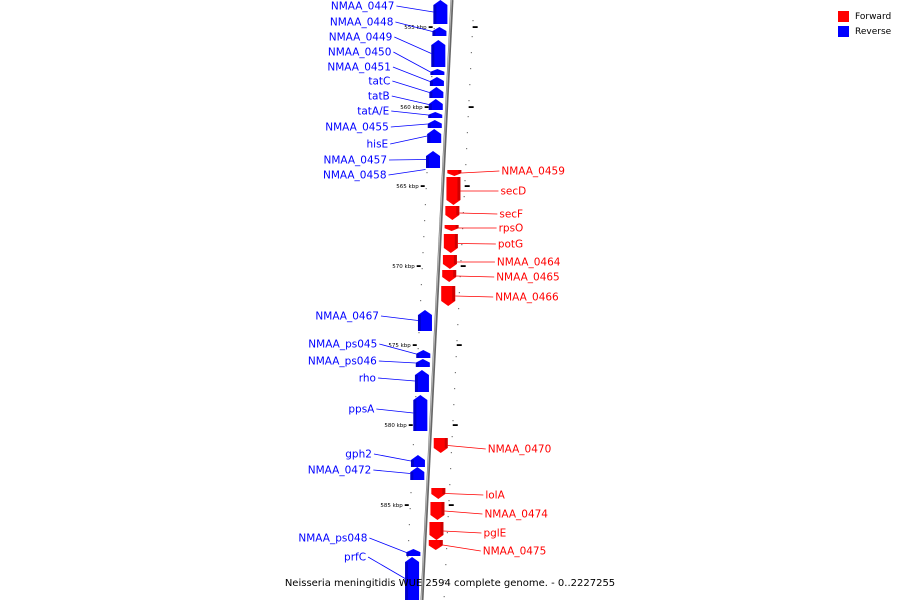 The height and width of the screenshot is (600, 900). What do you see at coordinates (422, 363) in the screenshot?
I see `gene-nmaa-ps046` at bounding box center [422, 363].